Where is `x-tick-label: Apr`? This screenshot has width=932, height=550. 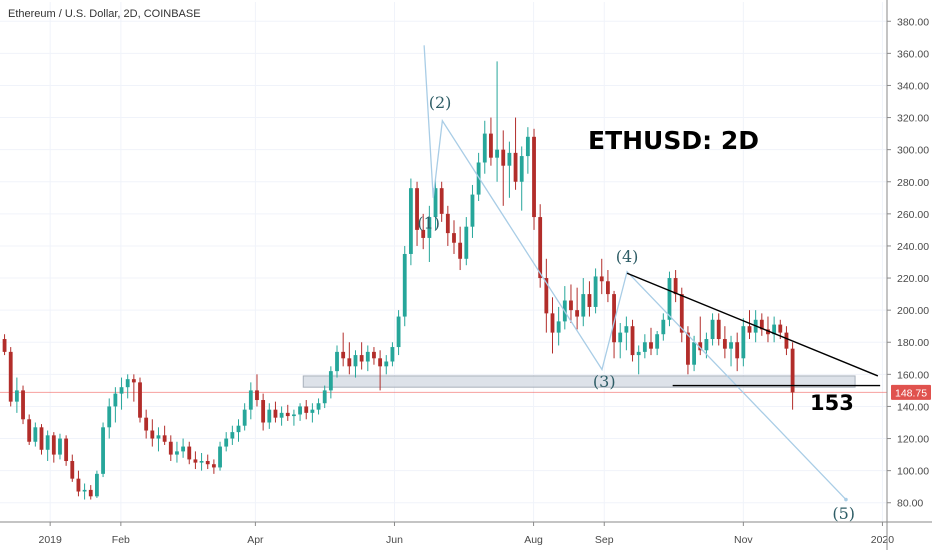 x-tick-label: Apr is located at coordinates (255, 540).